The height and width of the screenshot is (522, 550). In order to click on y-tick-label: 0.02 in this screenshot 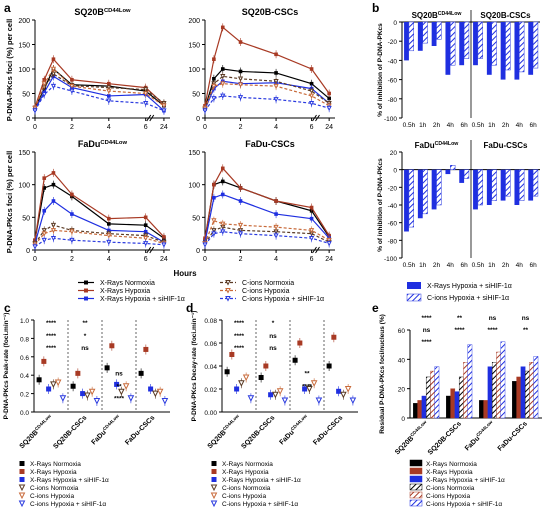, I will do `click(210, 390)`.